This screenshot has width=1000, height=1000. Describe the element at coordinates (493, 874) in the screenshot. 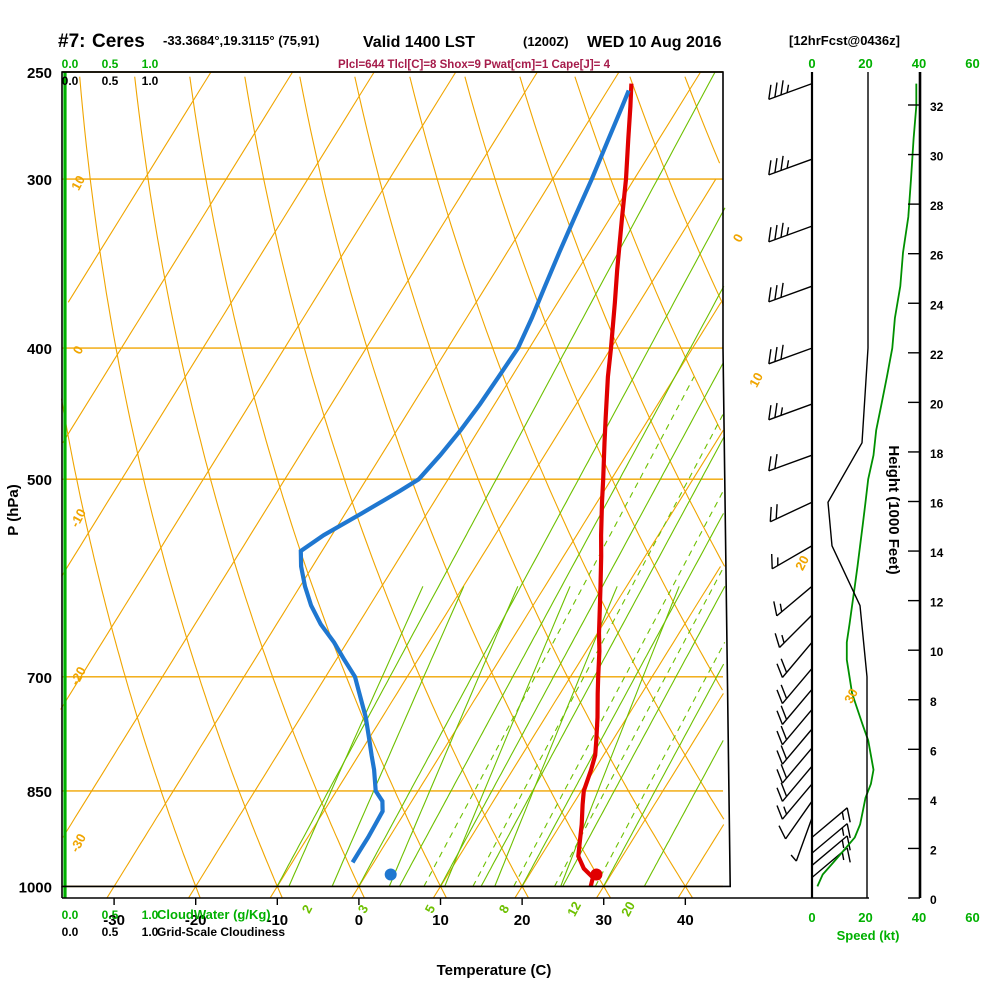

I see `surface-markers` at that location.